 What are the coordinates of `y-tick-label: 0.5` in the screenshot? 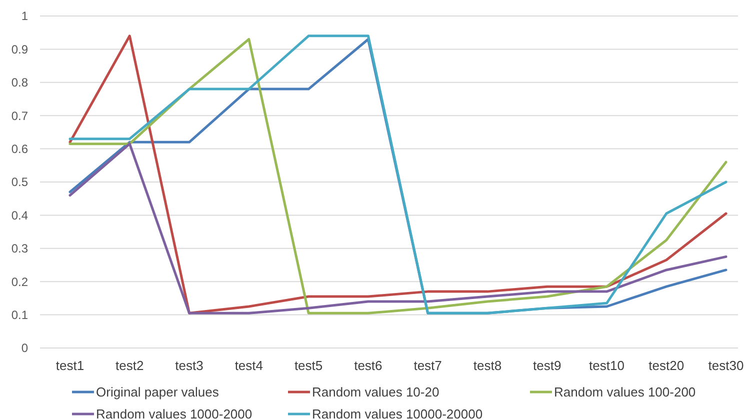 It's located at (19, 182).